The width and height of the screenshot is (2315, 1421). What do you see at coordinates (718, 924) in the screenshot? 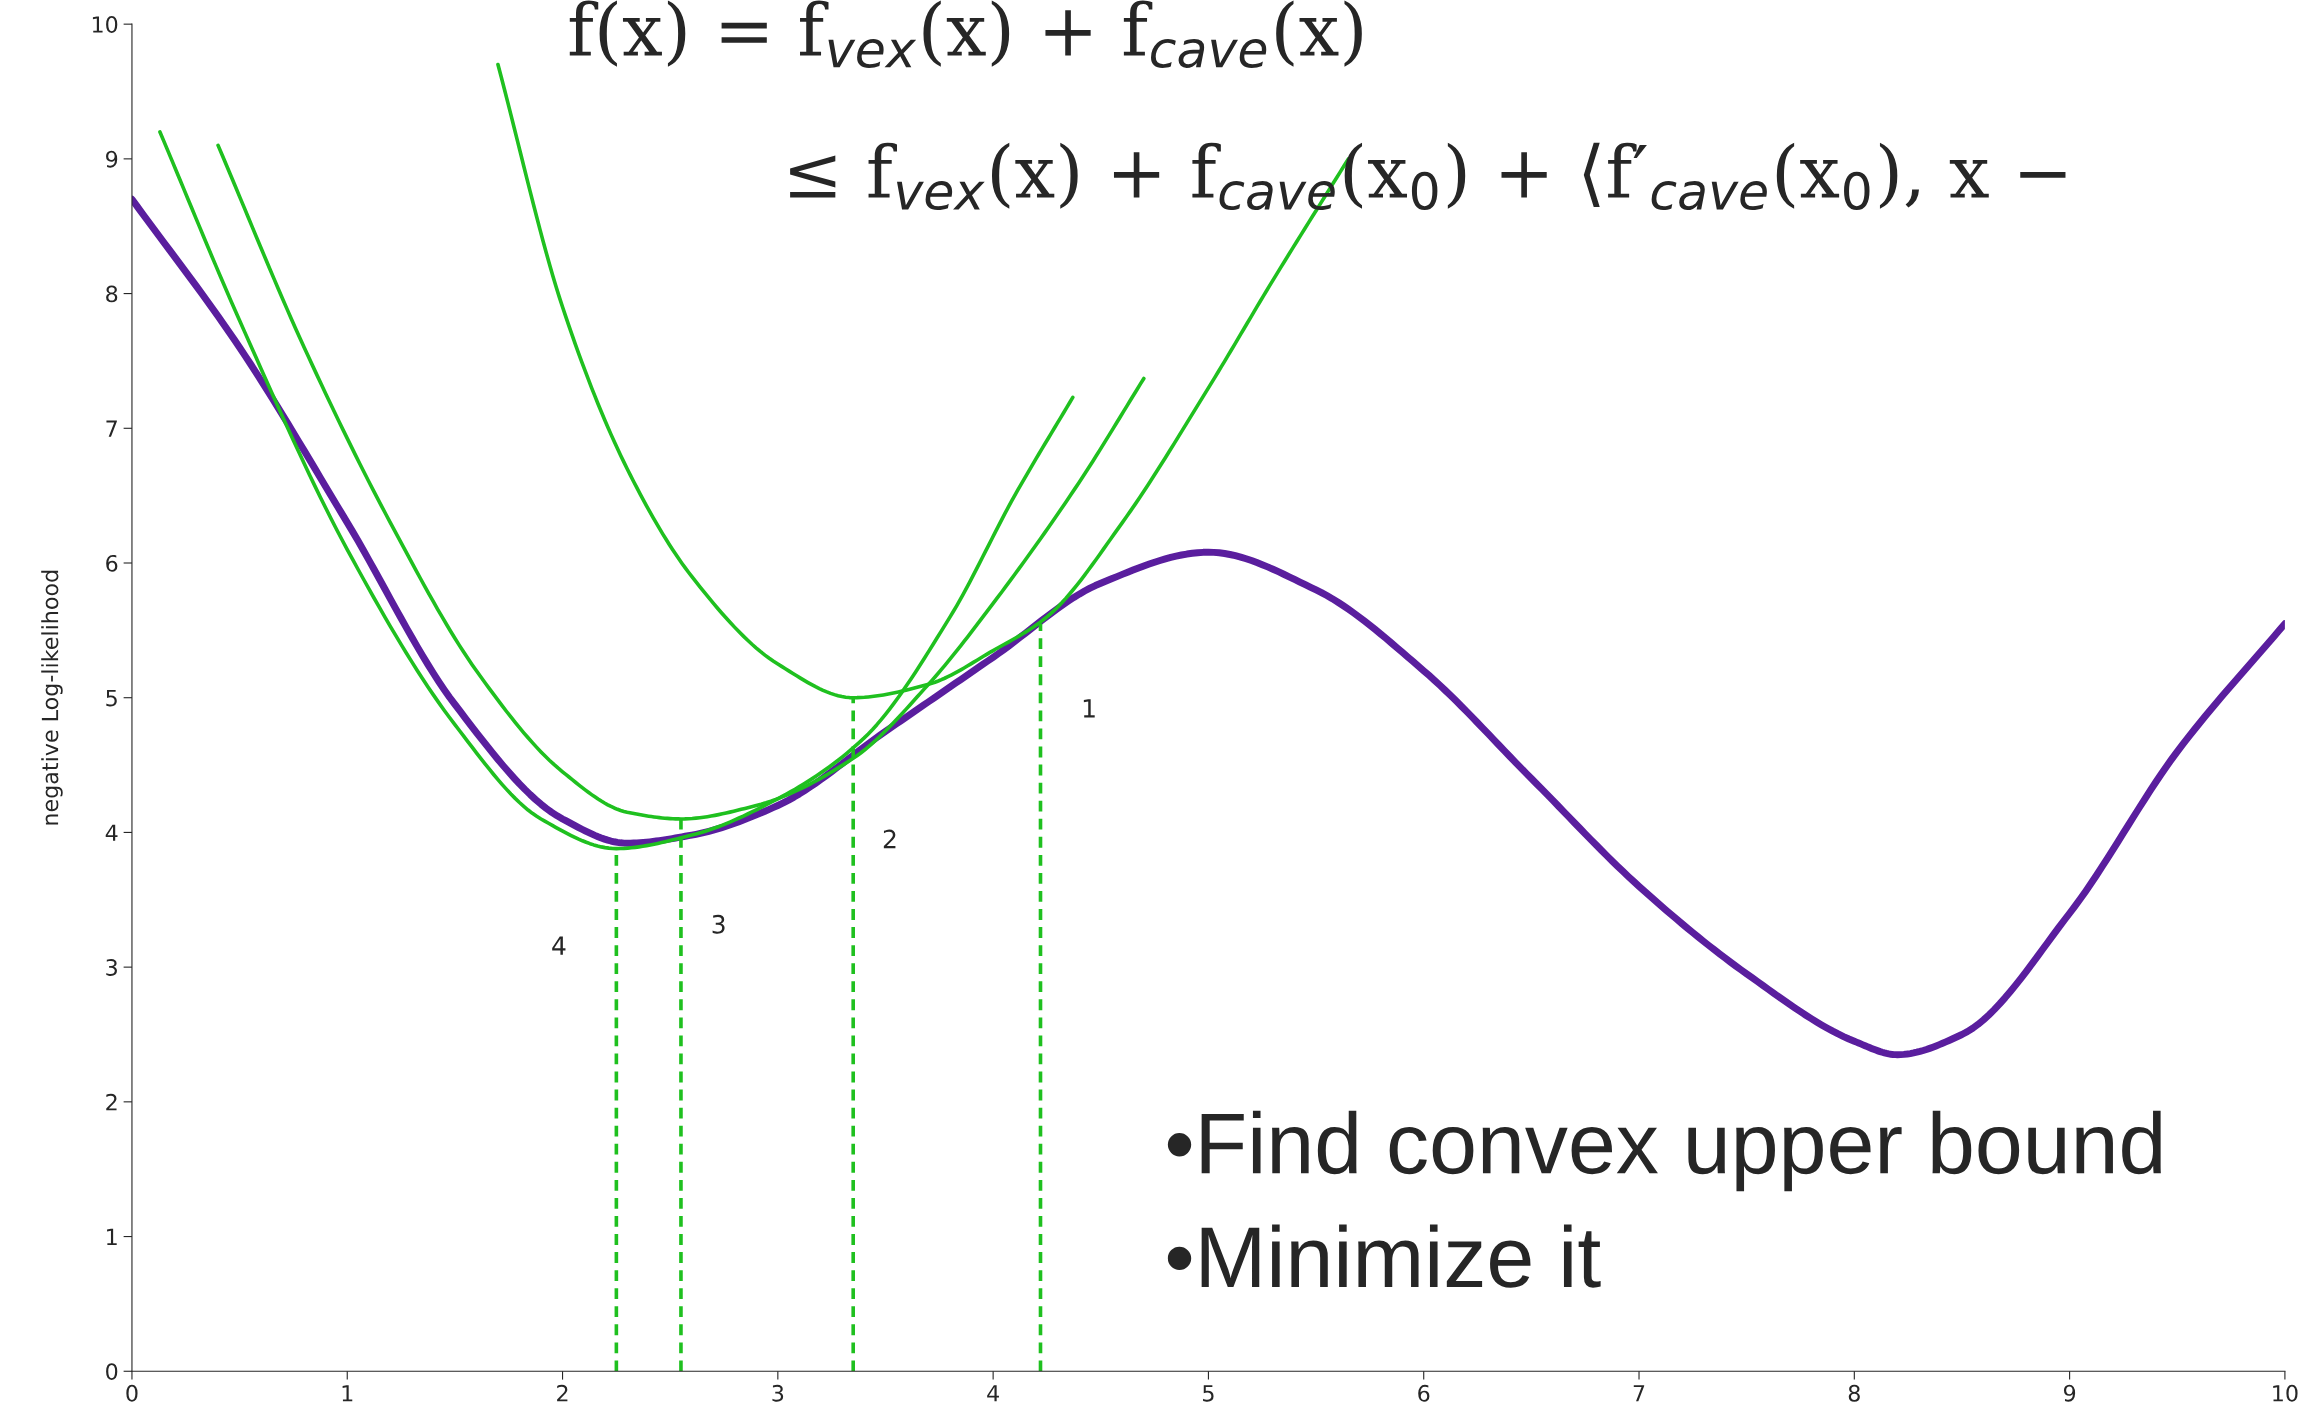
I see `annotation: 3` at bounding box center [718, 924].